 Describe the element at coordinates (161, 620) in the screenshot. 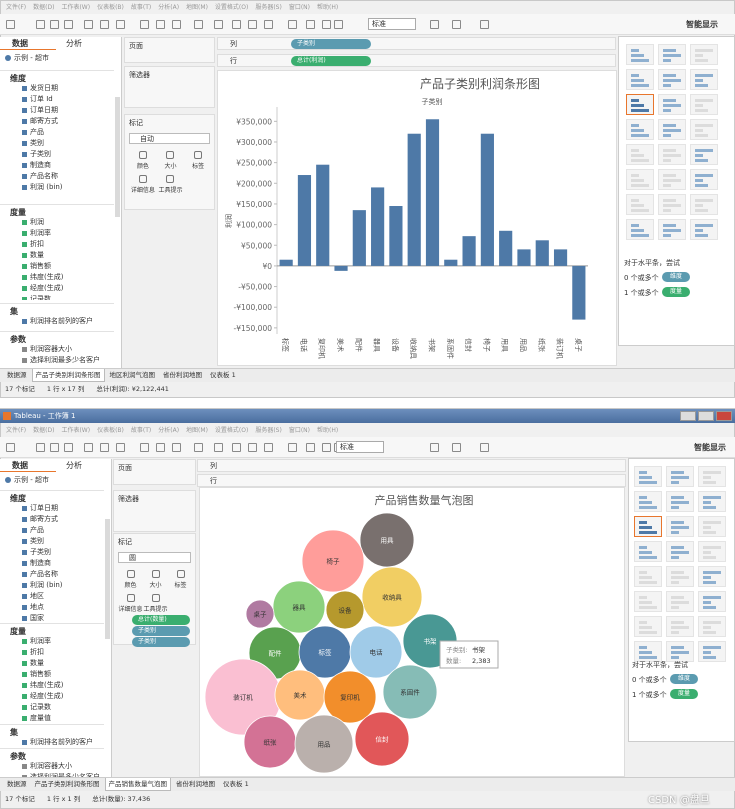

I see `pill: 总计(数量)` at that location.